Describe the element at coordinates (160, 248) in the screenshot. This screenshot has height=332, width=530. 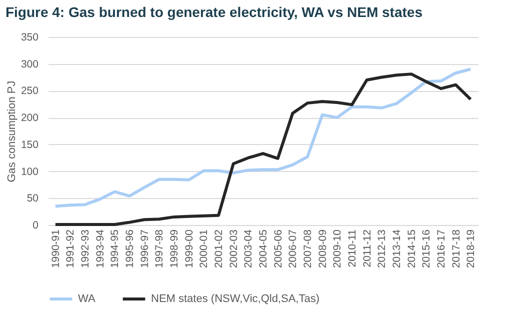
I see `x-tick-label: 1997-98` at that location.